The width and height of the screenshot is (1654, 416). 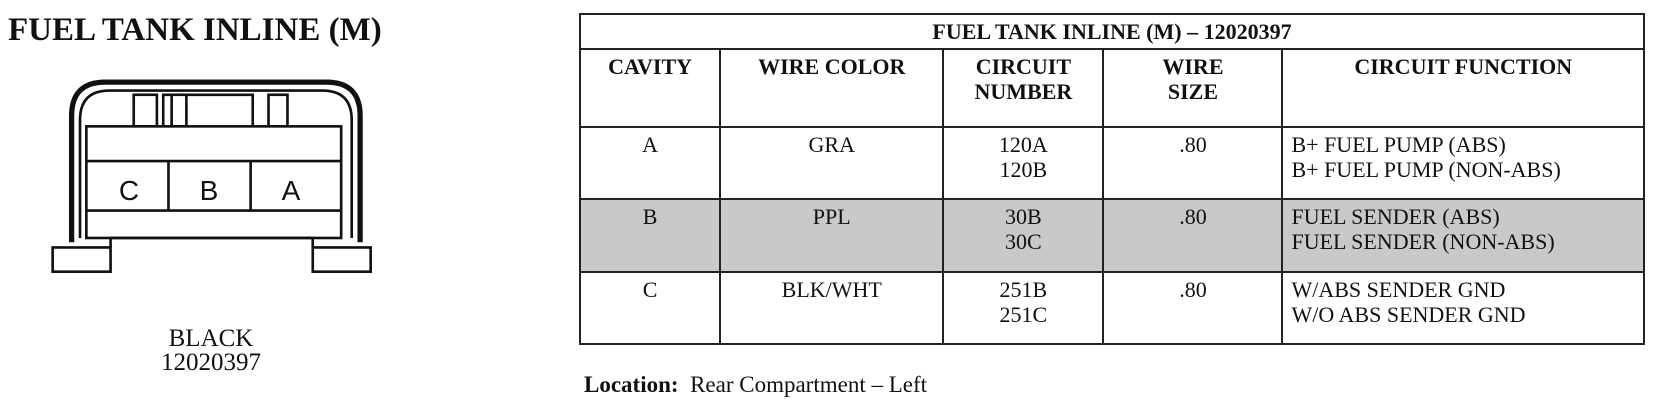 I want to click on table-cell: 251B 251C, so click(x=1023, y=308).